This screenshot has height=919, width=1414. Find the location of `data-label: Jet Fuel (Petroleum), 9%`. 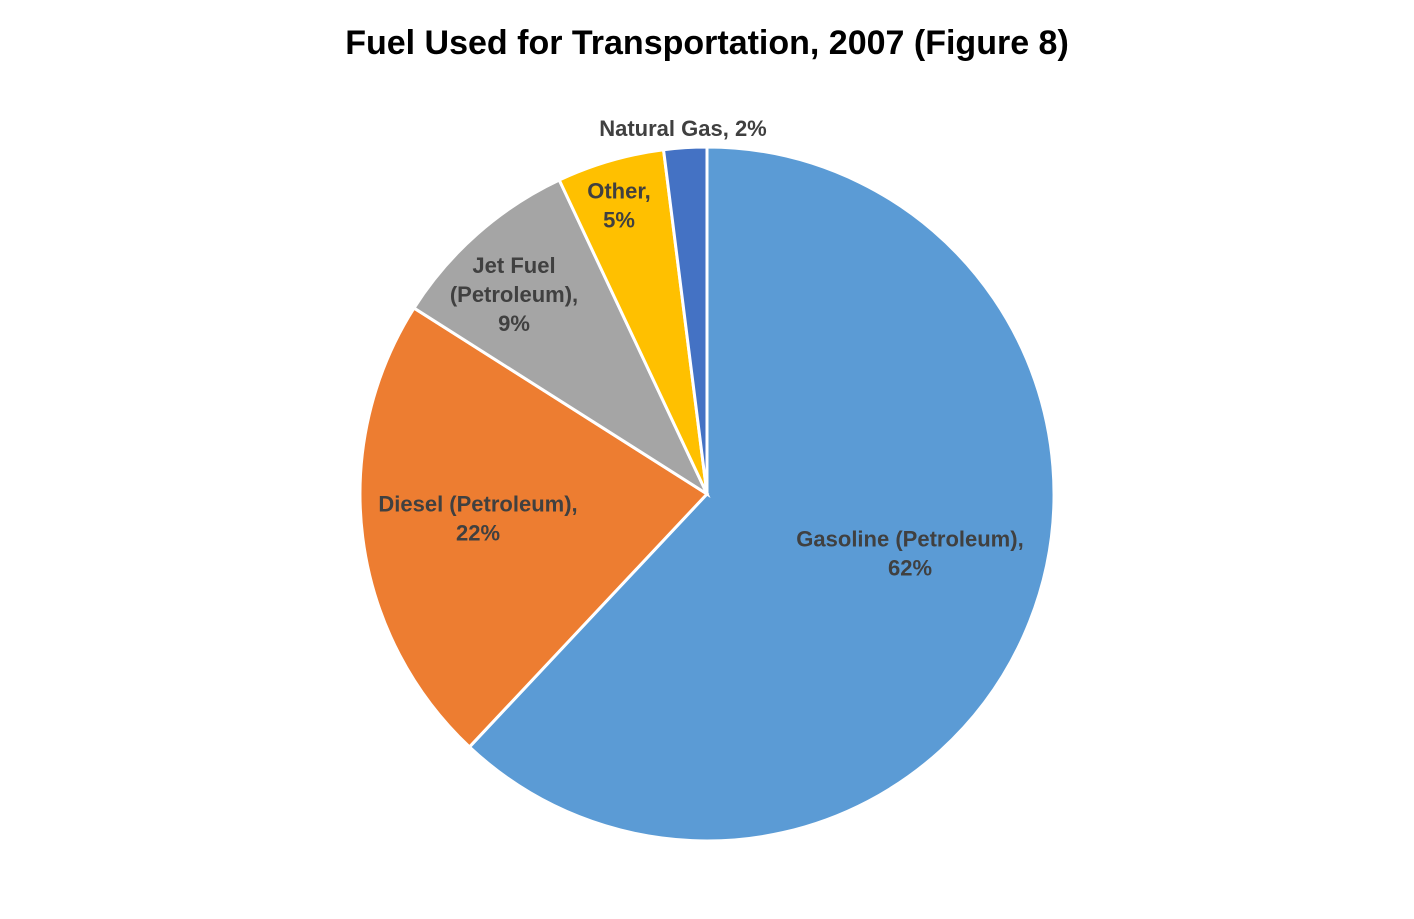

data-label: Jet Fuel (Petroleum), 9% is located at coordinates (514, 294).